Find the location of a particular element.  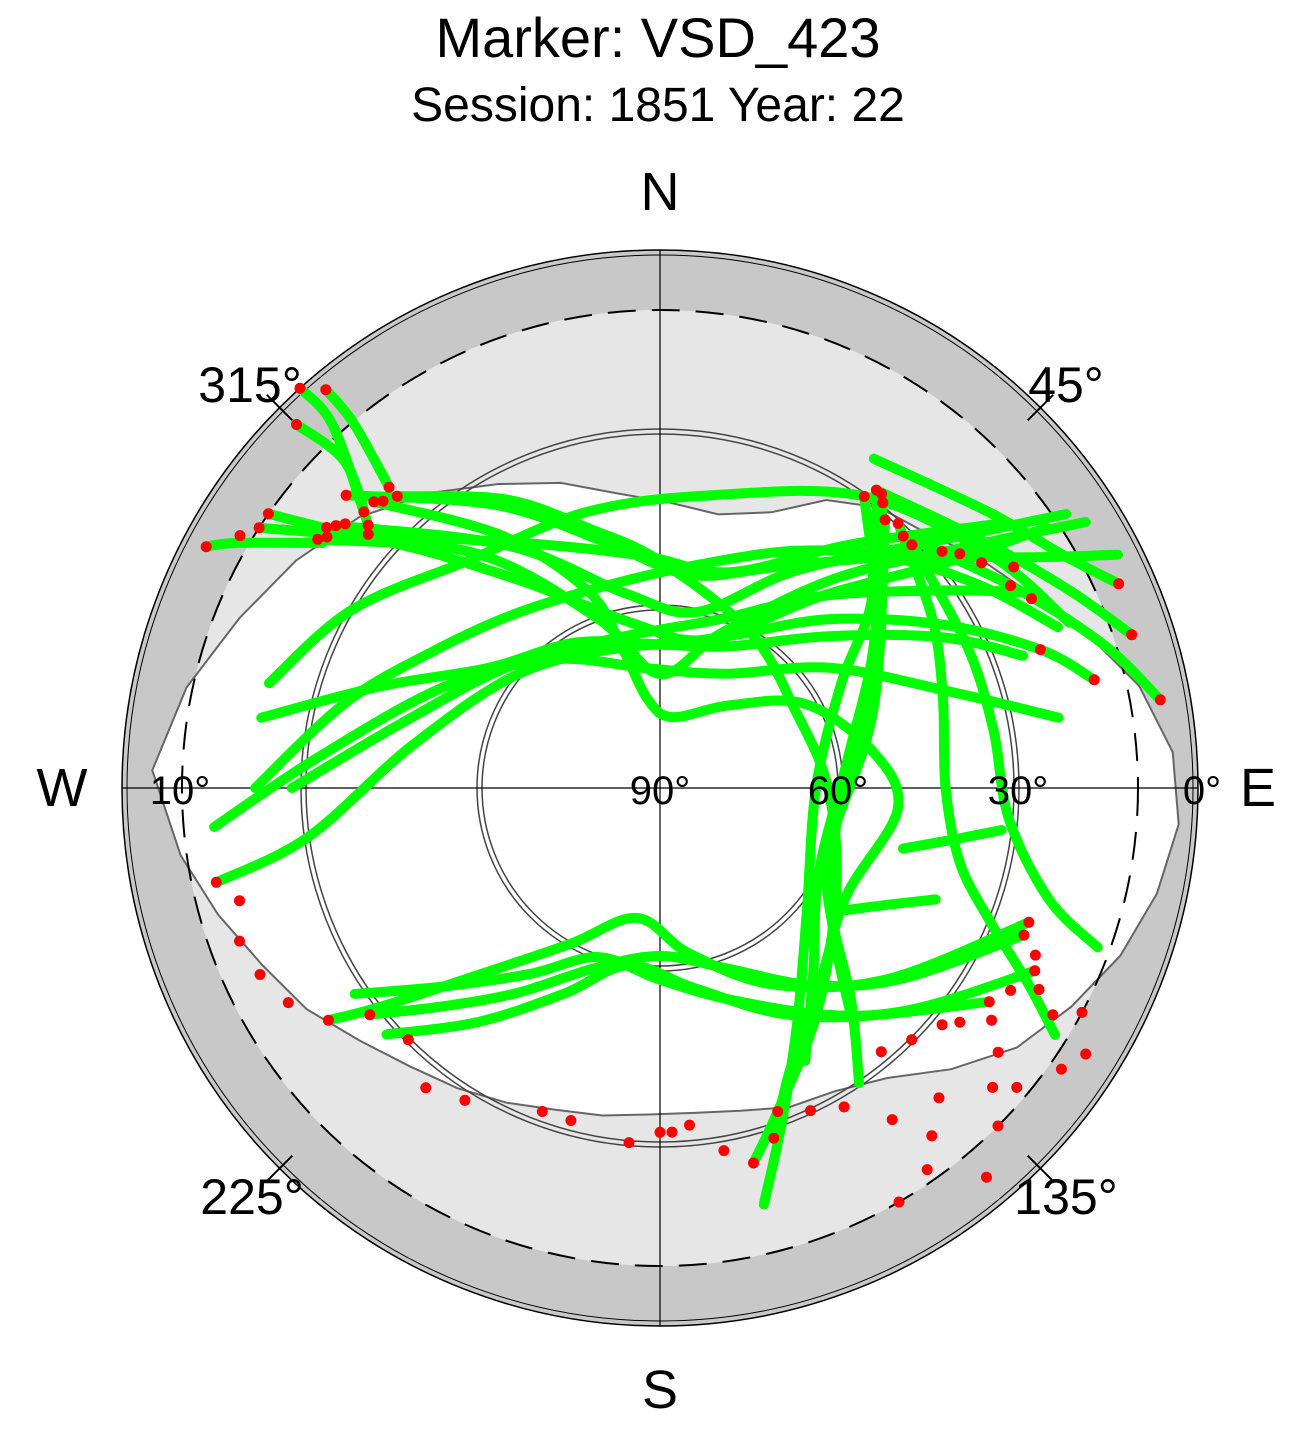

elevation-label-90: 90° is located at coordinates (660, 791).